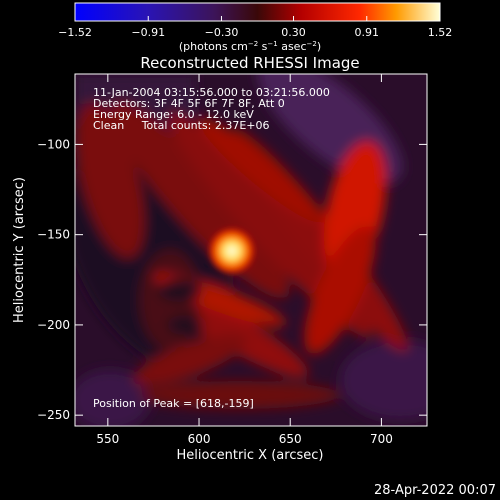  Describe the element at coordinates (211, 92) in the screenshot. I see `annotation-time-range: 11-Jan-2004 03:15:56.000 to 03:21:56.000` at that location.